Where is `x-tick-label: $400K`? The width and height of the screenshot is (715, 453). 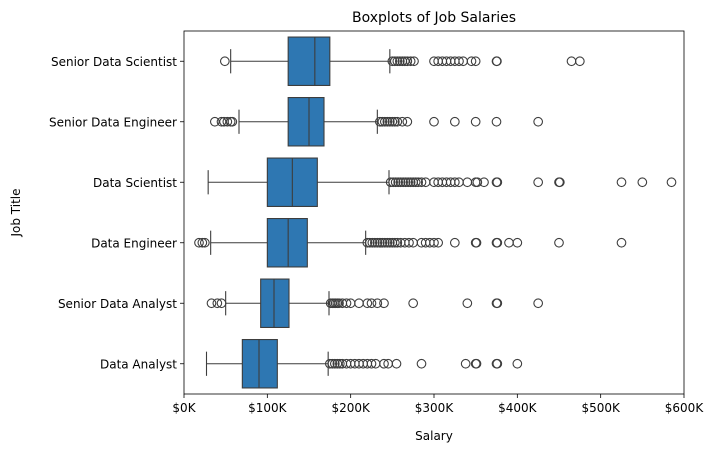 x-tick-label: $400K is located at coordinates (518, 408).